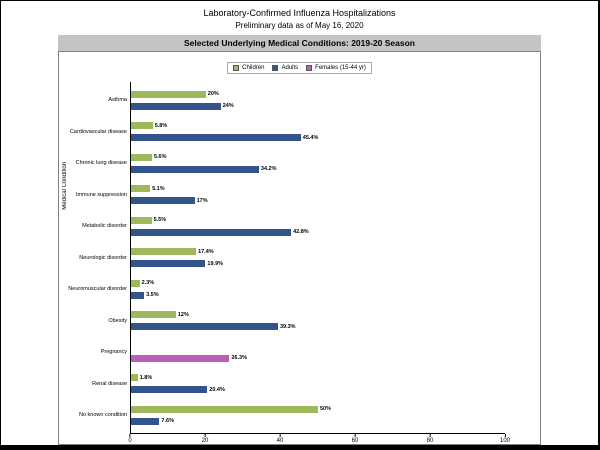 The image size is (600, 450). Describe the element at coordinates (268, 169) in the screenshot. I see `bar-value-label: 34.2%` at that location.